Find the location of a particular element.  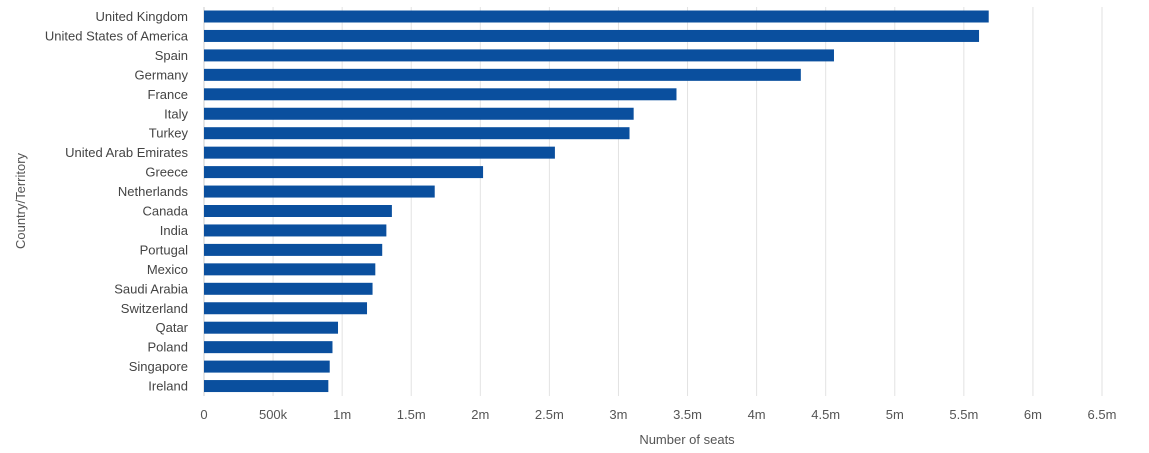

category-label: Canada is located at coordinates (165, 211).